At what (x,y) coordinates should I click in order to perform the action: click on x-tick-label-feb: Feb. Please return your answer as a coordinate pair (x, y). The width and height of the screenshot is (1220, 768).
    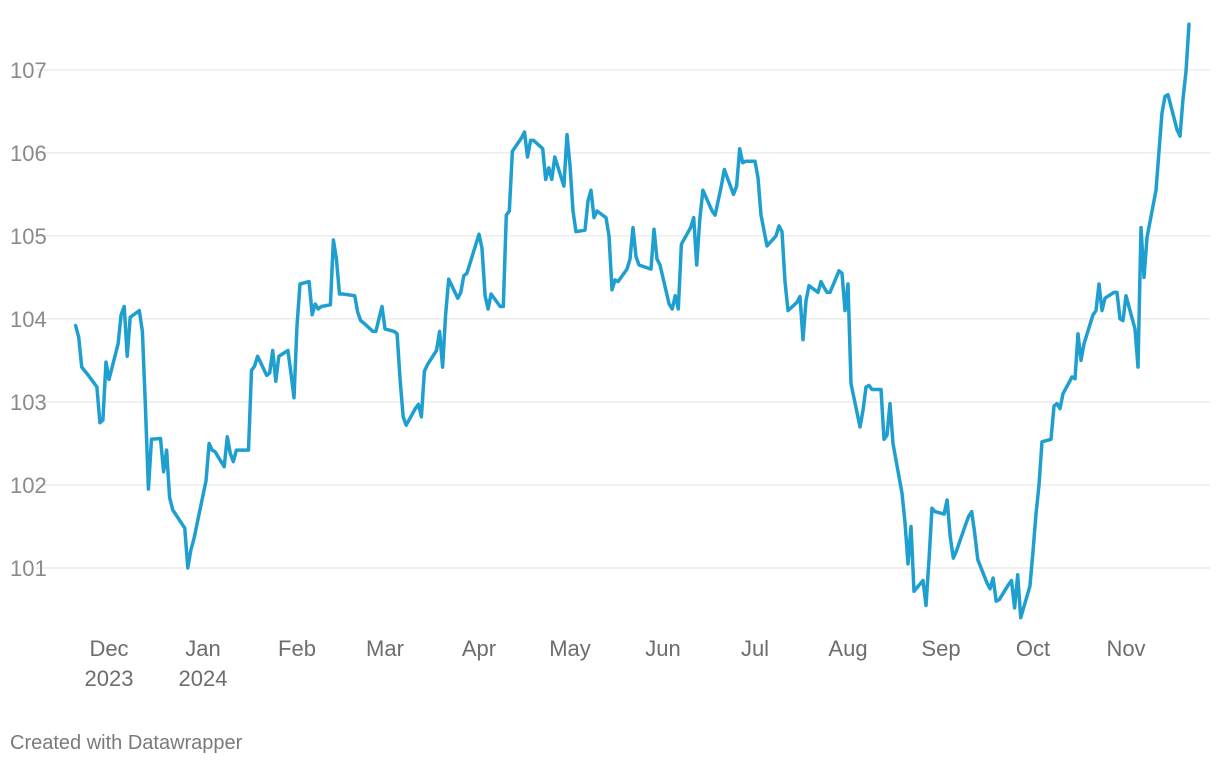
    Looking at the image, I should click on (297, 648).